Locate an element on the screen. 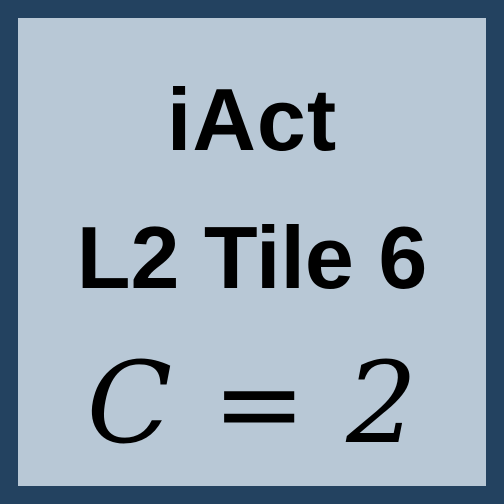 Image resolution: width=504 pixels, height=504 pixels. tile-subtitle: L2 Tile 6 is located at coordinates (252, 257).